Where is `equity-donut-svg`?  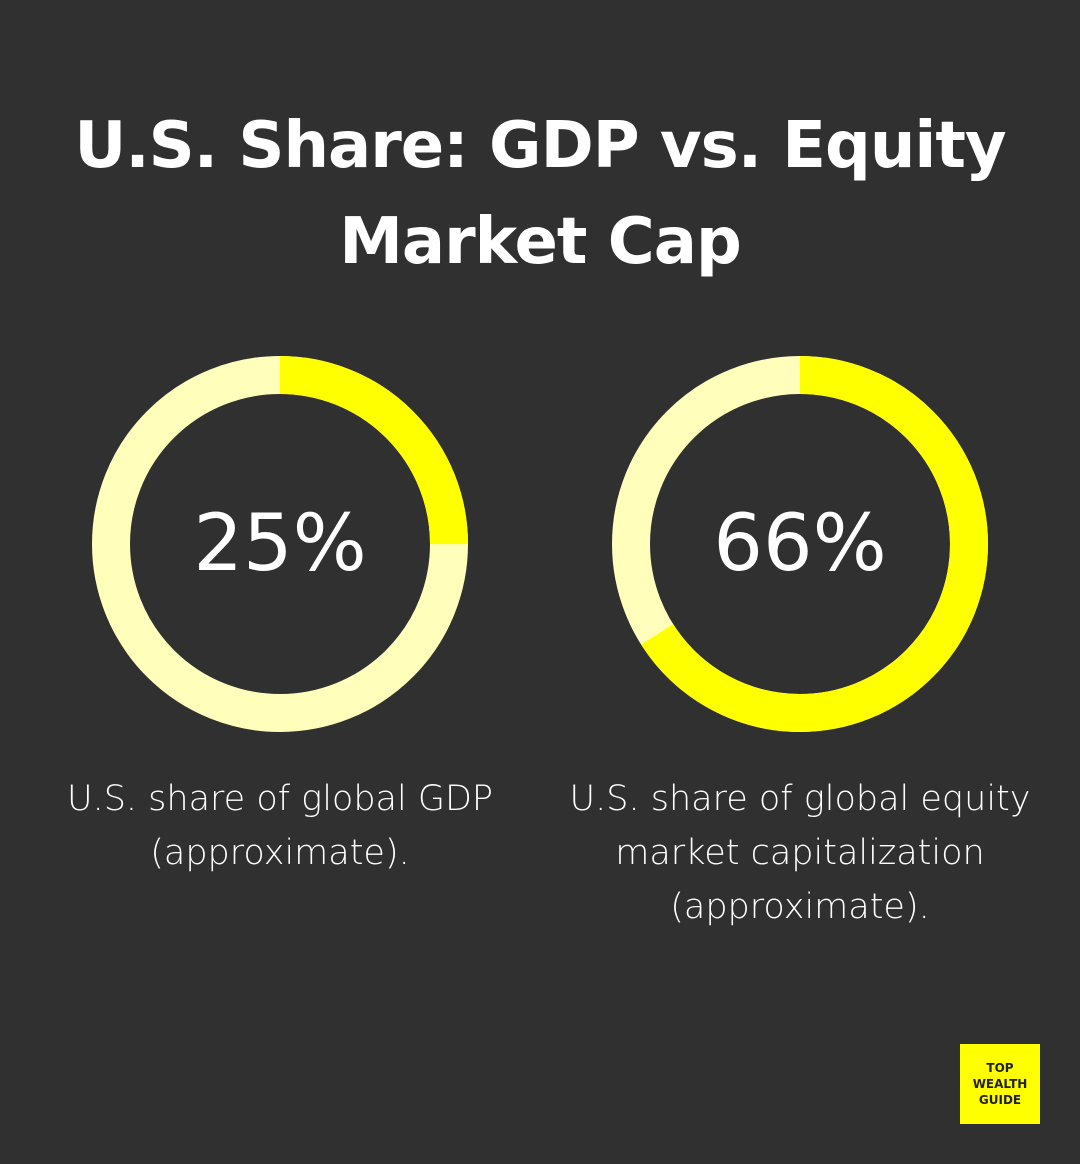 equity-donut-svg is located at coordinates (800, 544).